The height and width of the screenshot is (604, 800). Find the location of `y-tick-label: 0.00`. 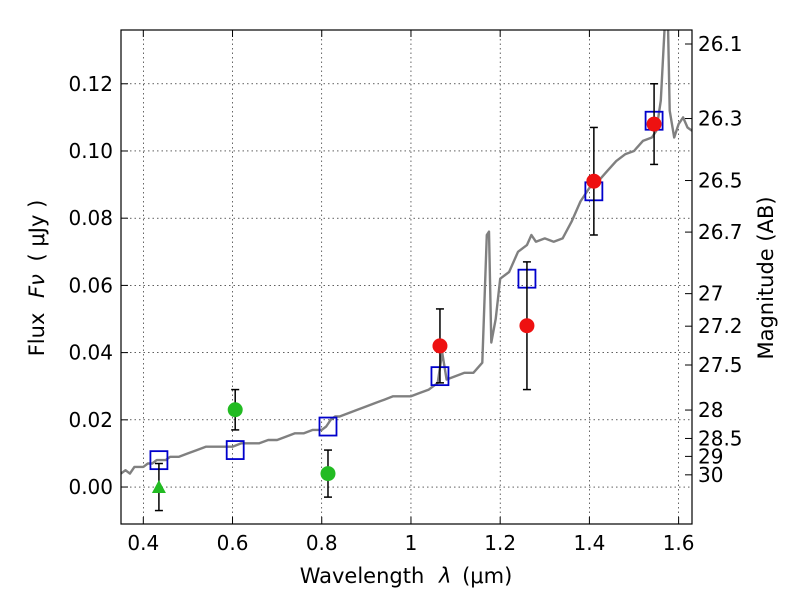

y-tick-label: 0.00 is located at coordinates (90, 487).